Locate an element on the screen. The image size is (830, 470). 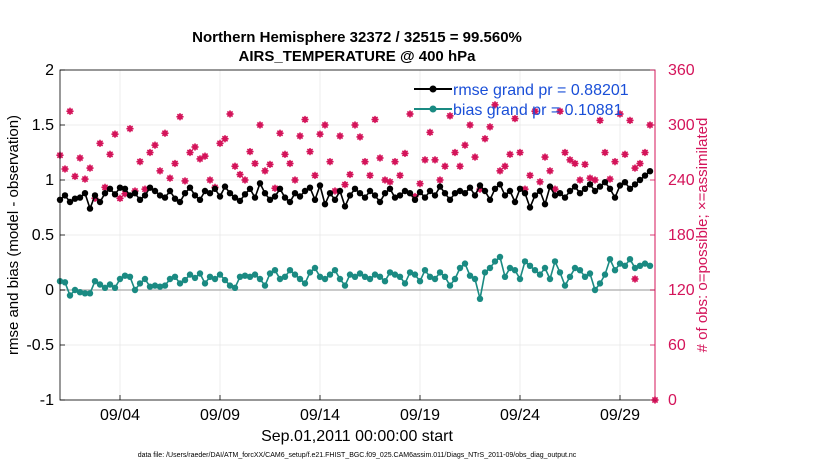
x-tick-label: 09/09 is located at coordinates (220, 415).